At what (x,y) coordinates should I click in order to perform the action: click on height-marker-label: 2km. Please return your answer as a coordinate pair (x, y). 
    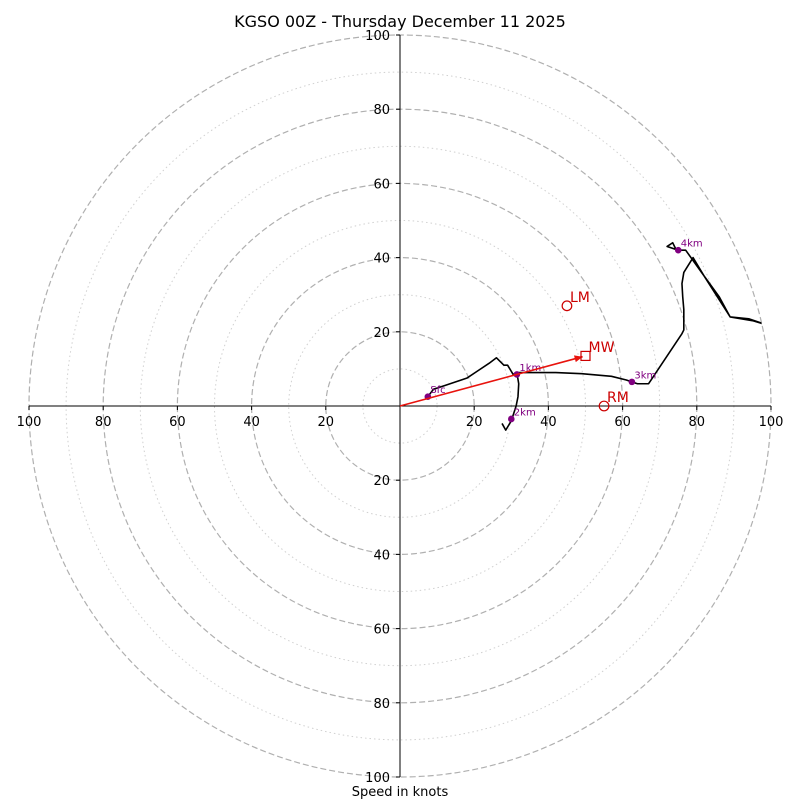
    Looking at the image, I should click on (525, 412).